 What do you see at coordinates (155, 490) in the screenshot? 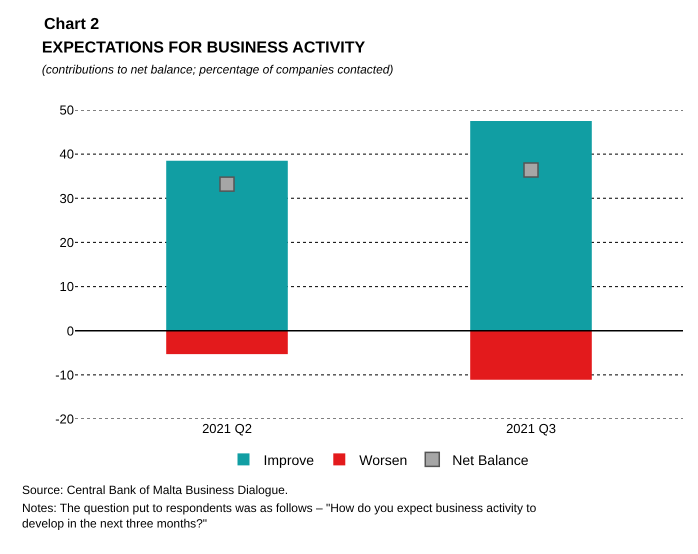
I see `source-note: Source: Central Bank of Malta Business Dialogue.` at bounding box center [155, 490].